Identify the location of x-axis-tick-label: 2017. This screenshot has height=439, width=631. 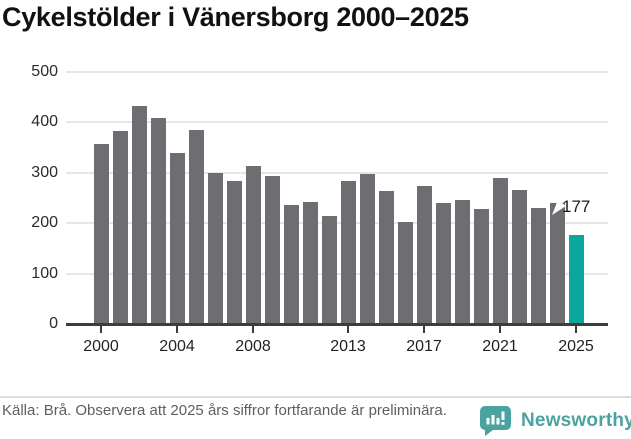
(424, 346).